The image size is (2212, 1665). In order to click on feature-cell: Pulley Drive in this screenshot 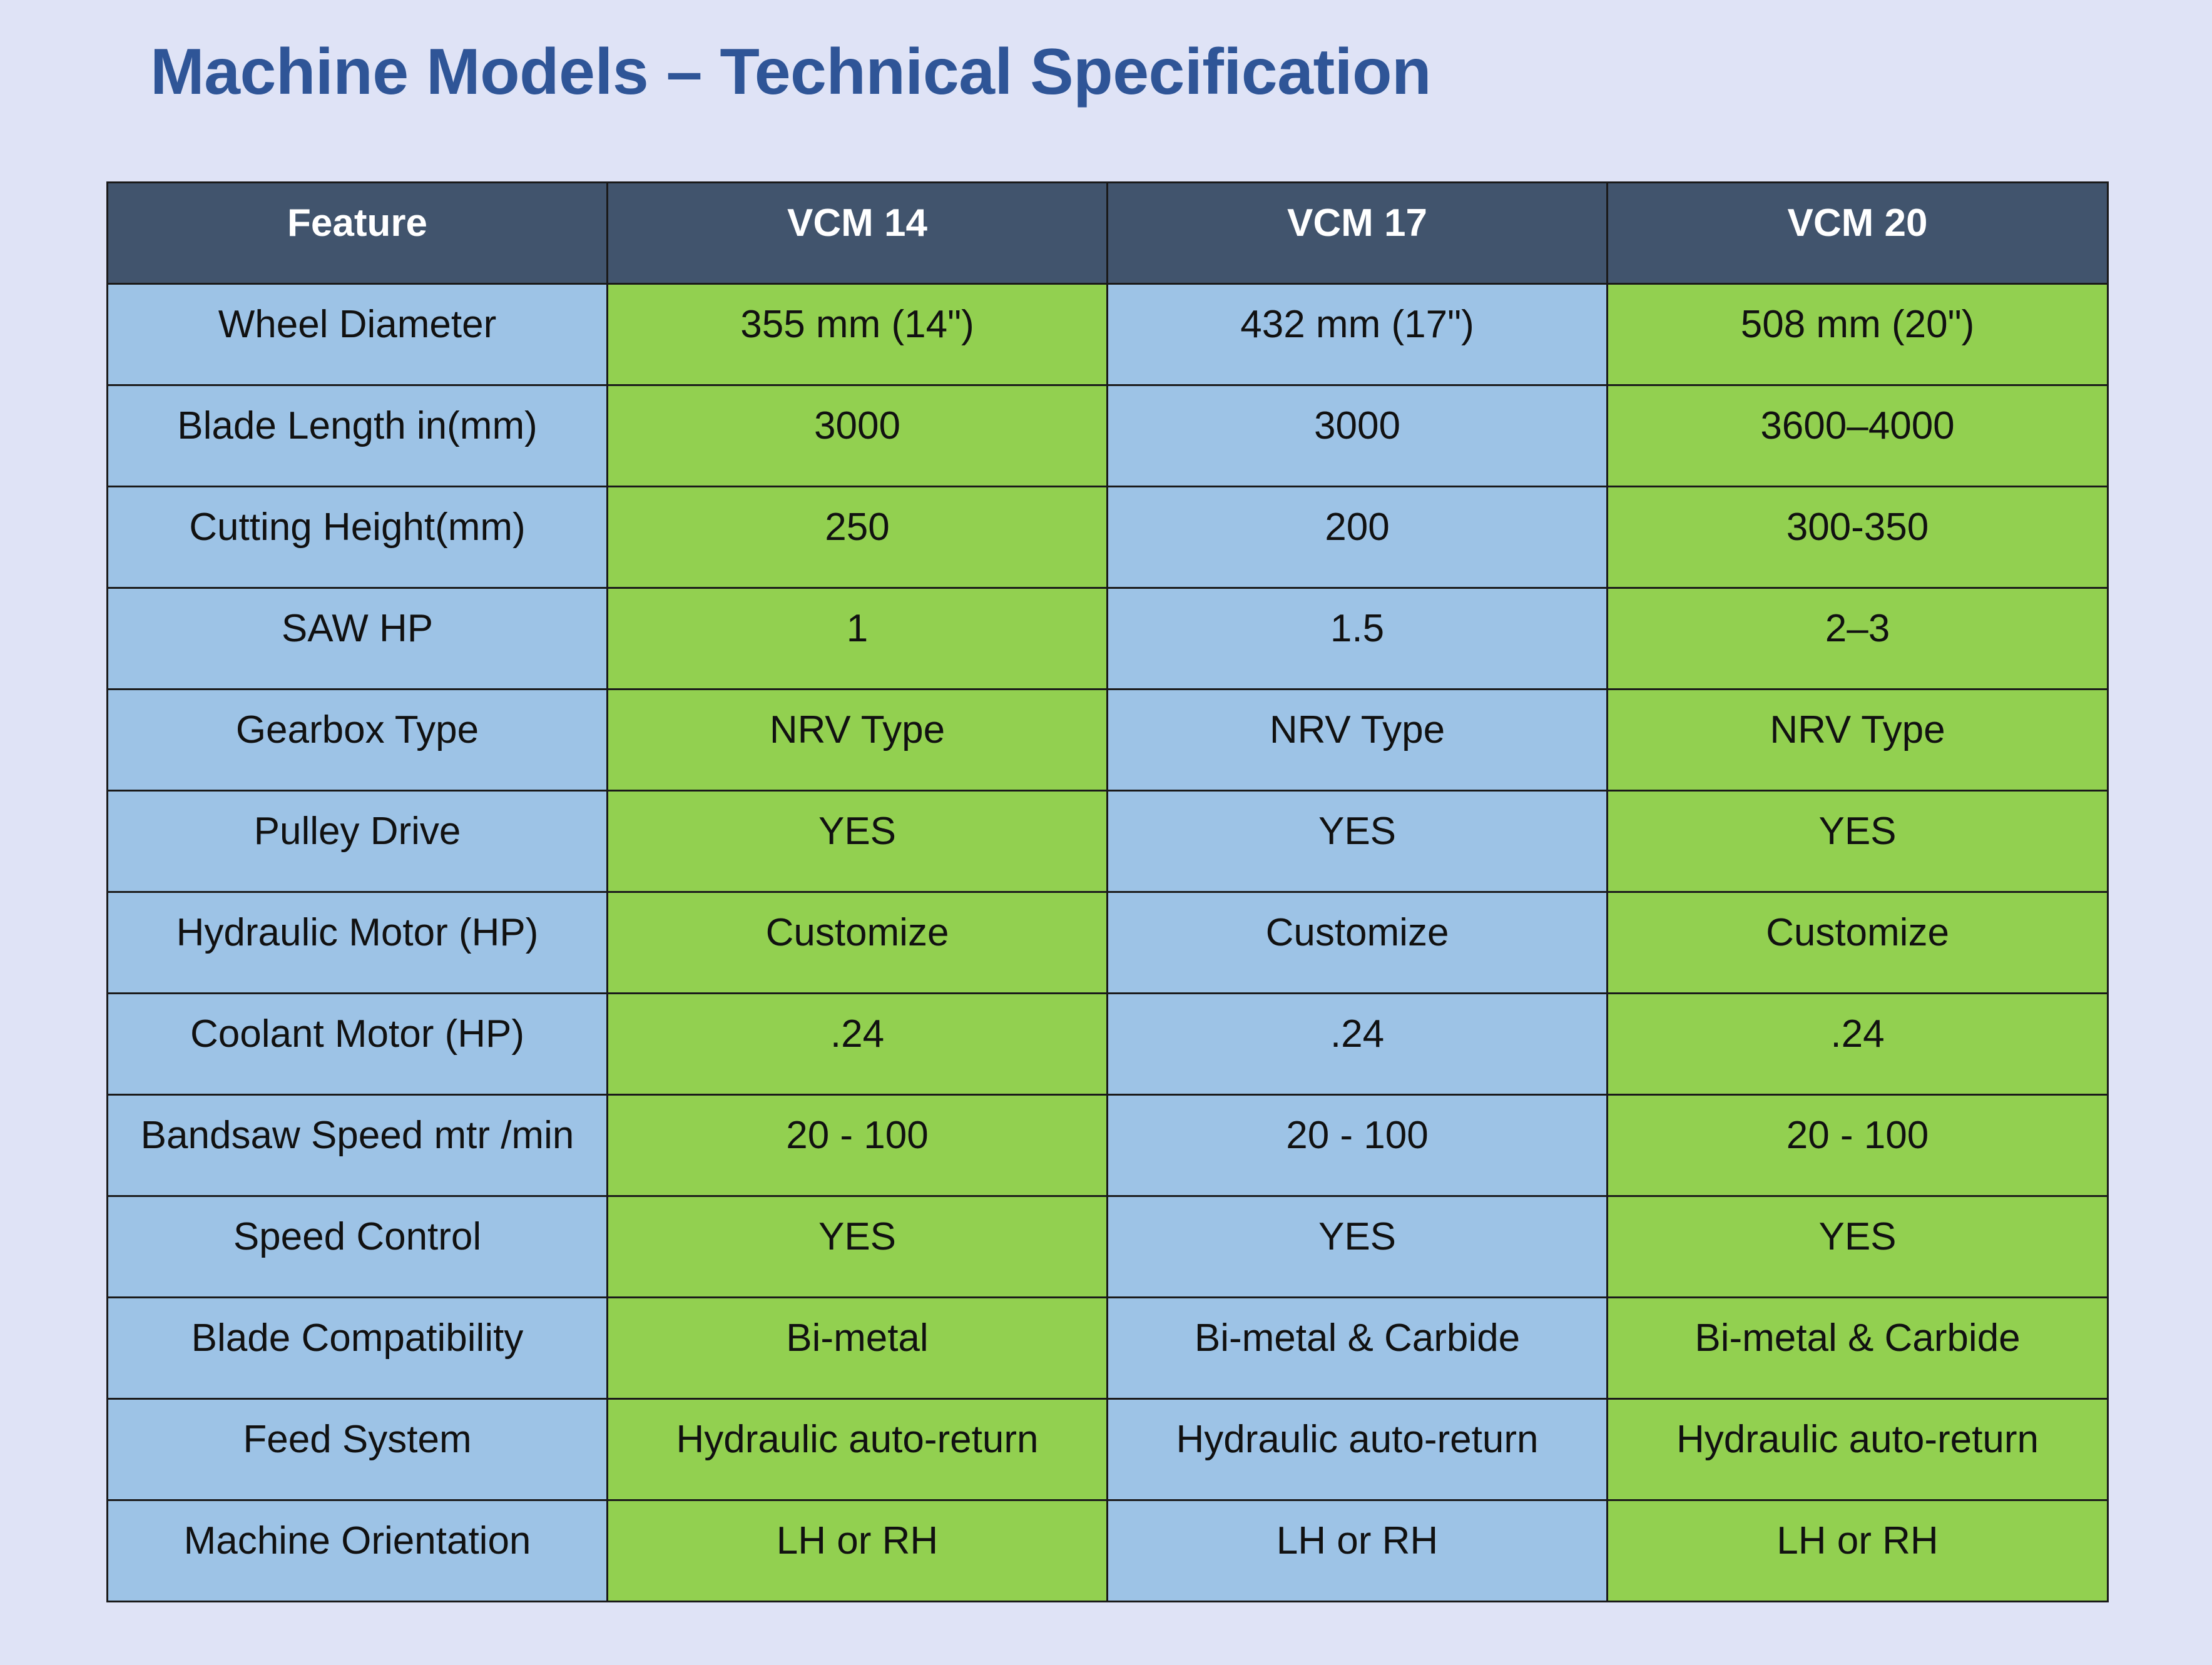, I will do `click(357, 842)`.